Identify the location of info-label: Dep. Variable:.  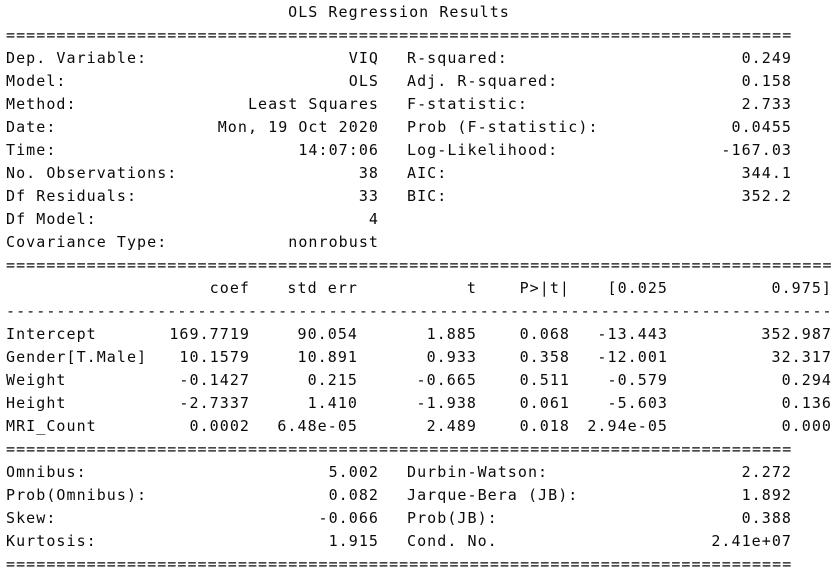
(77, 58).